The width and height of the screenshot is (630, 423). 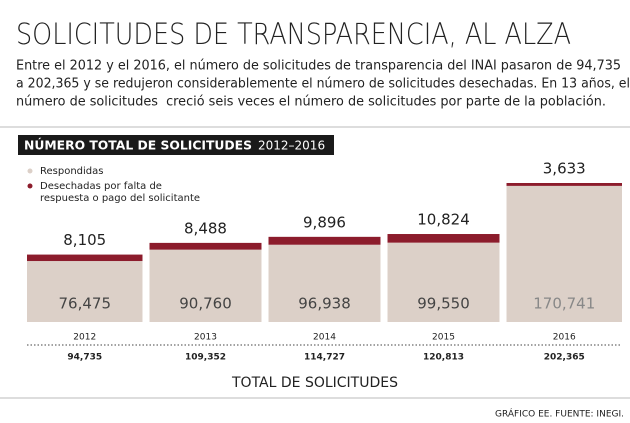 I want to click on total-label: 114,727, so click(x=324, y=358).